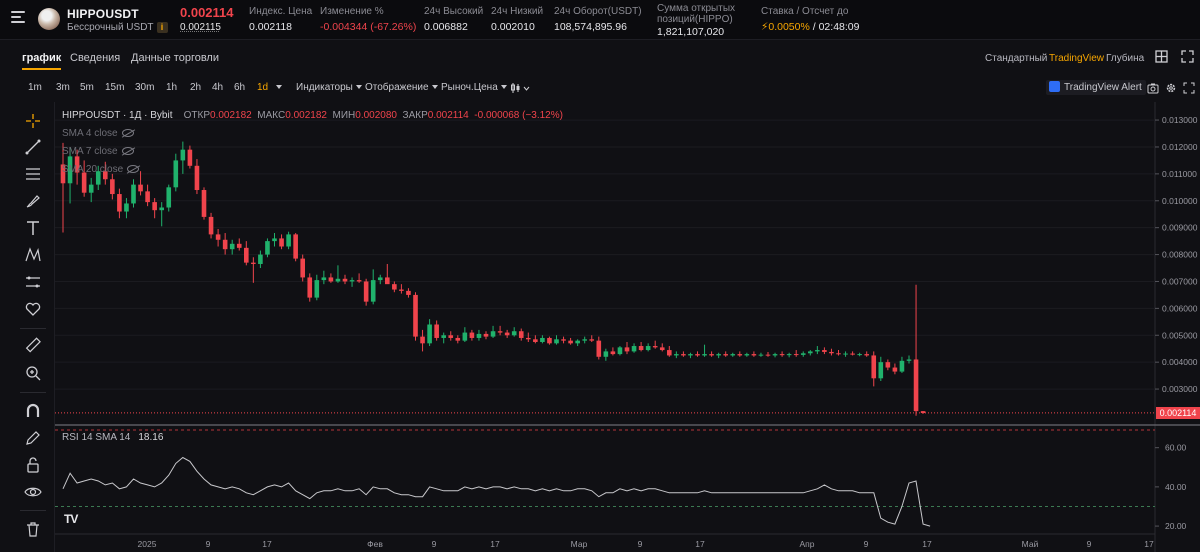  What do you see at coordinates (517, 19) in the screenshot?
I see `low-24h-stat: 24ч Низкий 0.002010` at bounding box center [517, 19].